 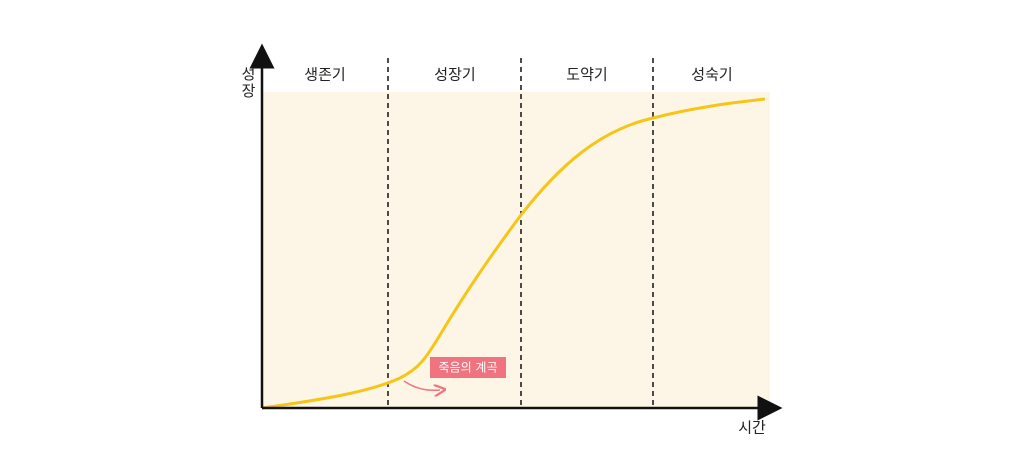 What do you see at coordinates (248, 83) in the screenshot?
I see `y-axis-label: 성장` at bounding box center [248, 83].